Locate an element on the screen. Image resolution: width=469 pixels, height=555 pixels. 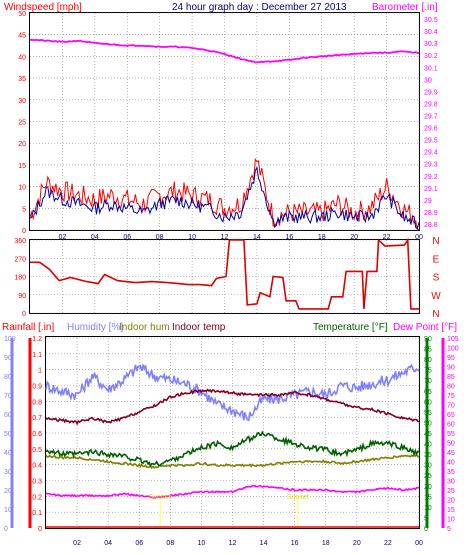
temp-tick-label: 10 is located at coordinates (428, 508).